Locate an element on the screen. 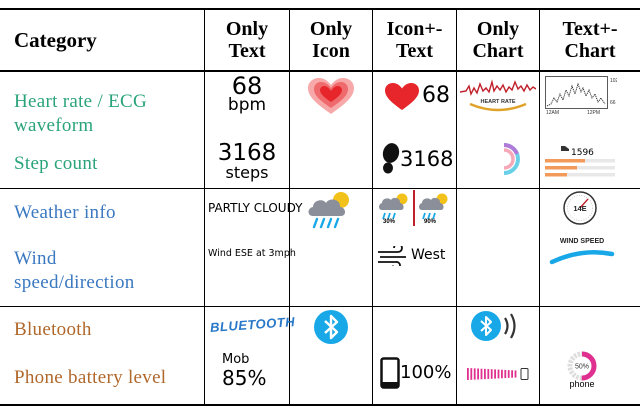 The image size is (640, 415). heart-tick-start: 12AM is located at coordinates (552, 113).